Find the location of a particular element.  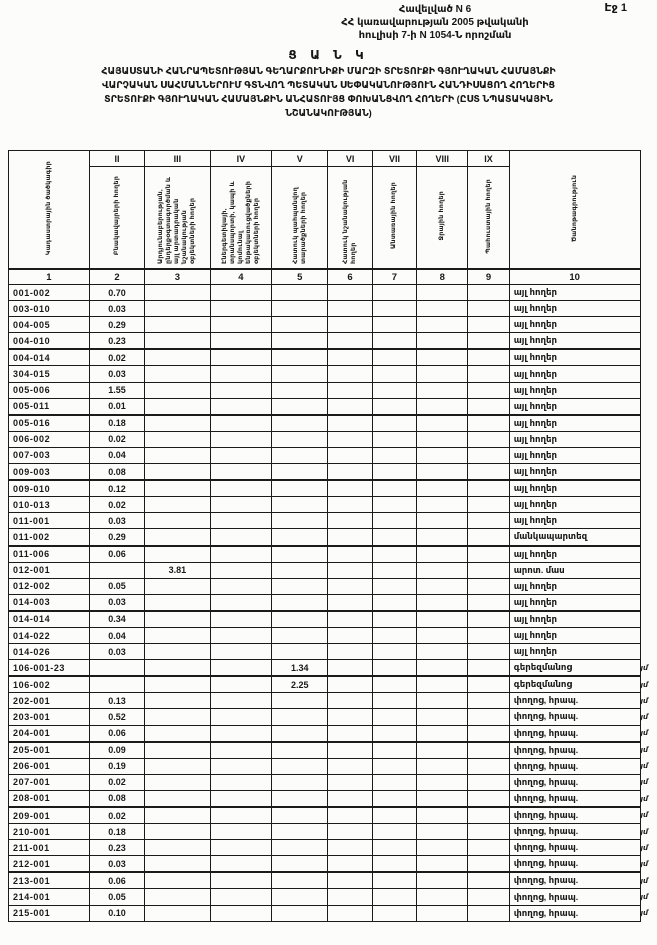

document-title: Ց Ա Ն Կ is located at coordinates (328, 55).